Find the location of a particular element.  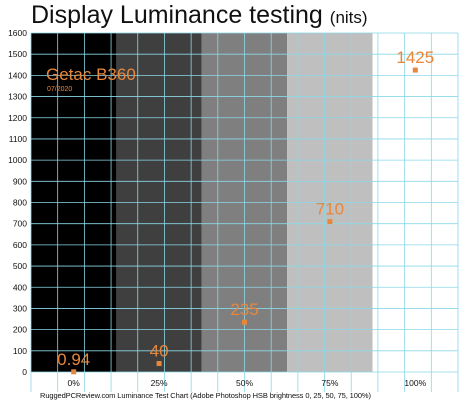

y-tick-label: 1300 is located at coordinates (17, 97).